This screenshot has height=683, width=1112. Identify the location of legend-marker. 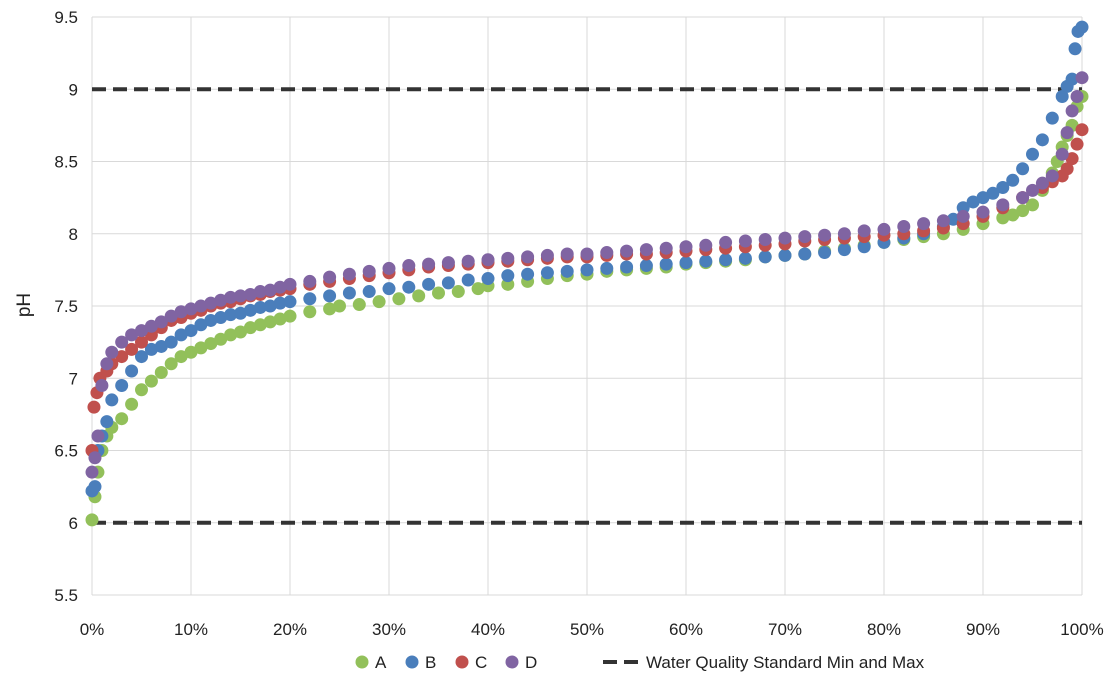
(512, 662).